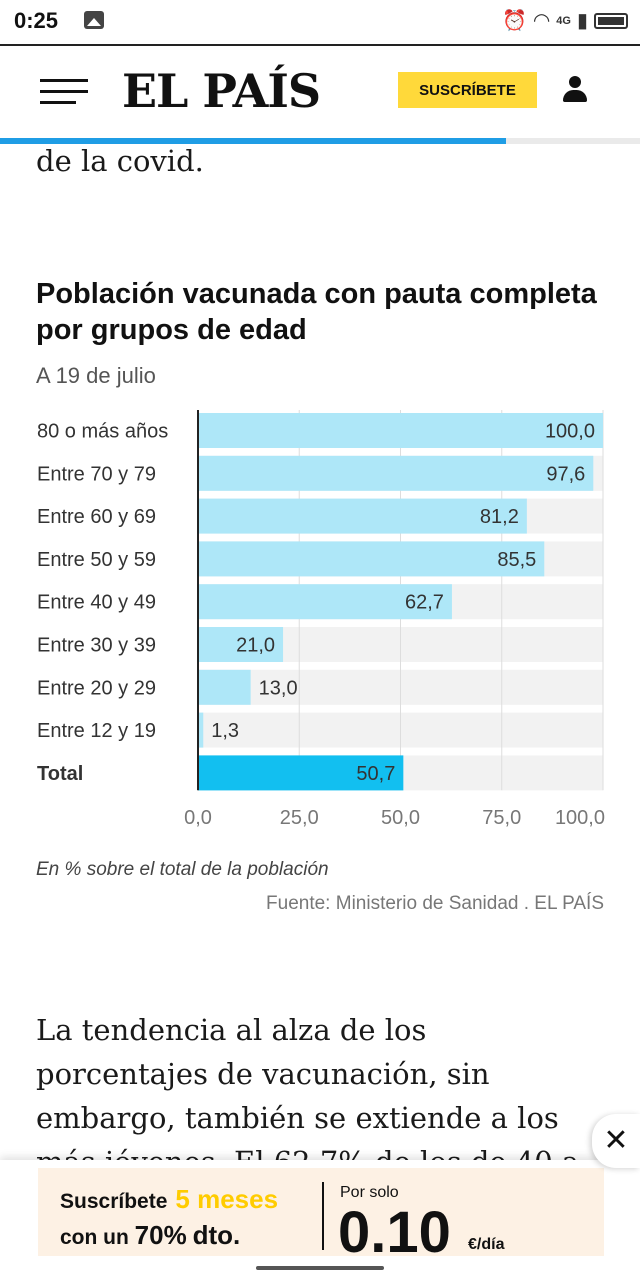  What do you see at coordinates (582, 21) in the screenshot?
I see `signal-icon: ▮` at bounding box center [582, 21].